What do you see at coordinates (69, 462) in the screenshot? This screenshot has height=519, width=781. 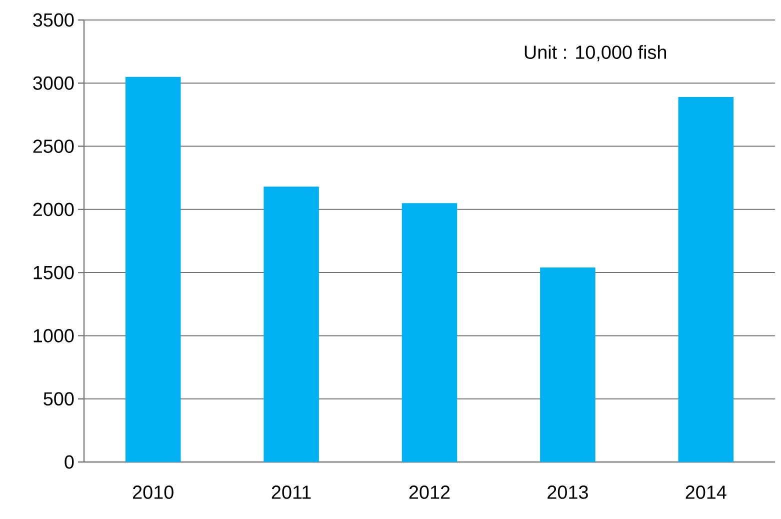 I see `y-tick-label: 0` at bounding box center [69, 462].